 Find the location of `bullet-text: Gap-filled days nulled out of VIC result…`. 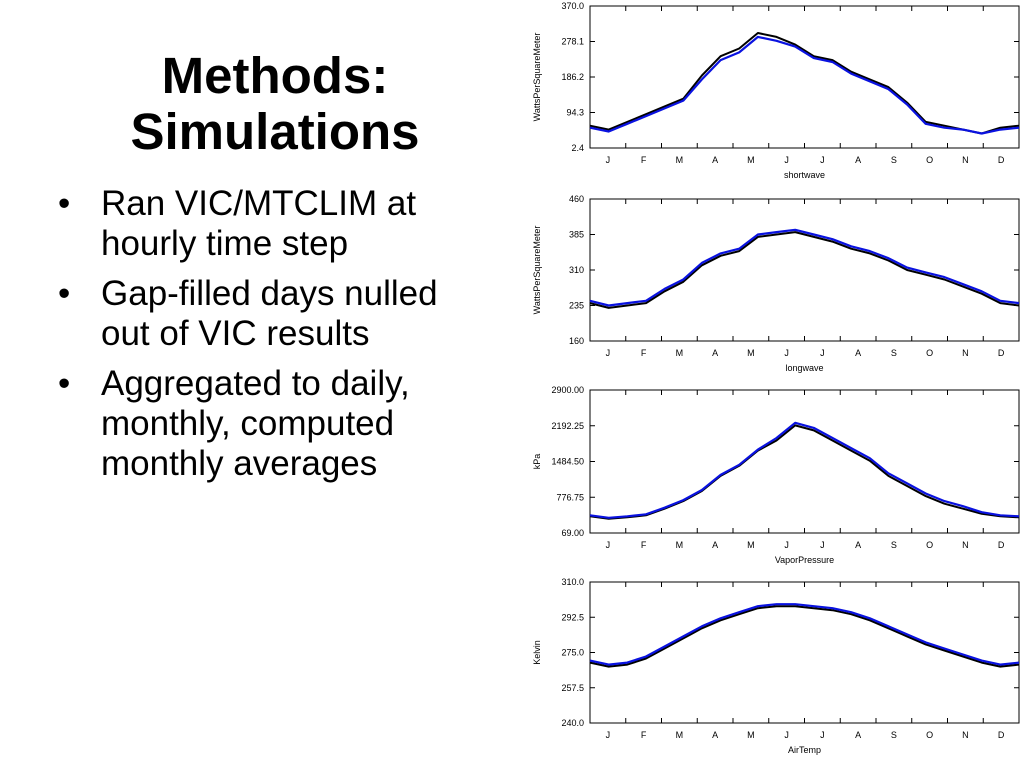

bullet-text: Gap-filled days nulled out of VIC result… is located at coordinates (269, 313).